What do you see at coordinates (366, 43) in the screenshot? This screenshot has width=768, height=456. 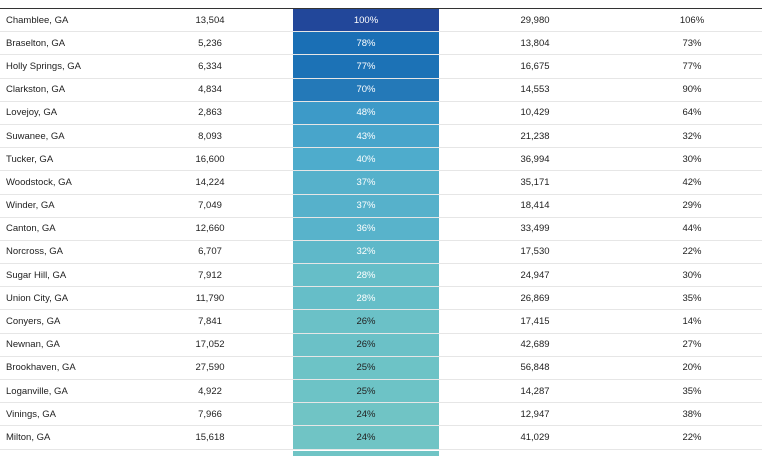 I see `growth-cell: 78%` at bounding box center [366, 43].